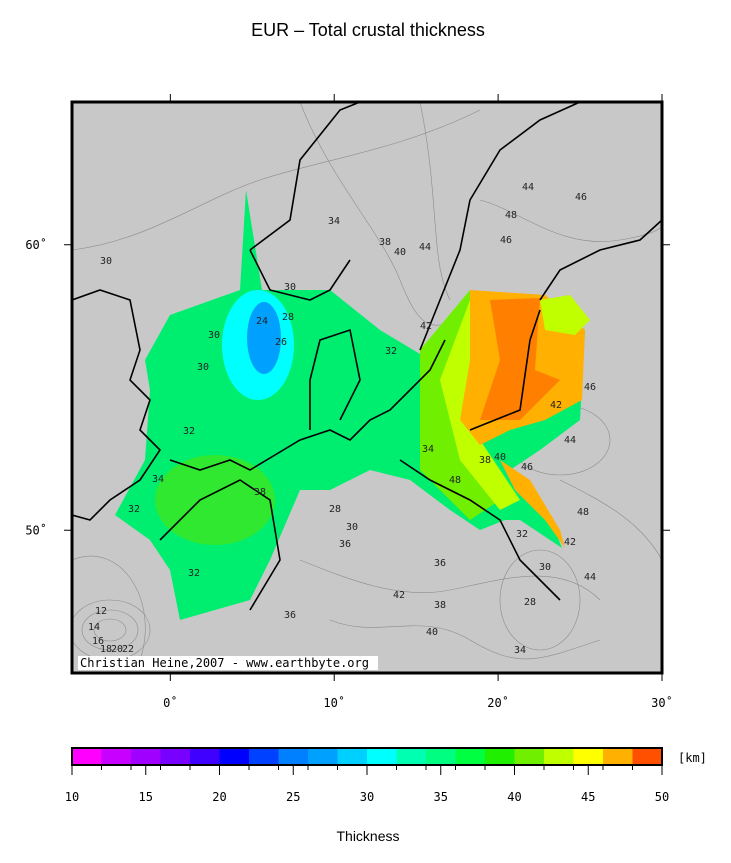  Describe the element at coordinates (662, 797) in the screenshot. I see `colorbar-tick-label: 50` at that location.